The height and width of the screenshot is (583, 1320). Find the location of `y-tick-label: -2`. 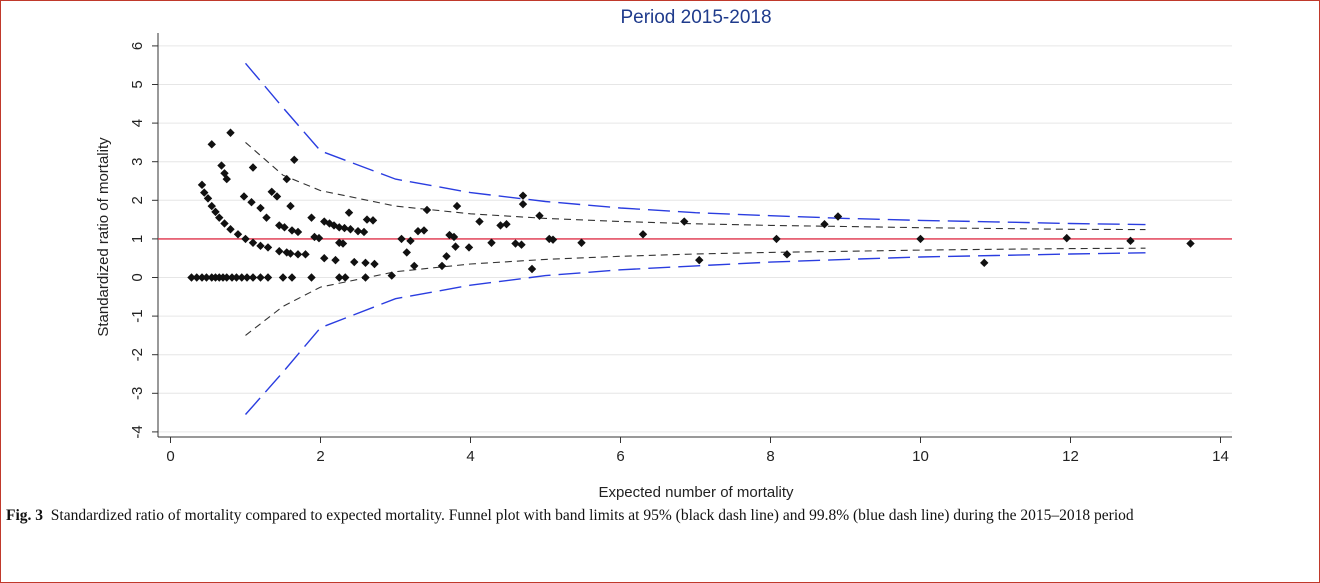

y-tick-label: -2 is located at coordinates (137, 354).